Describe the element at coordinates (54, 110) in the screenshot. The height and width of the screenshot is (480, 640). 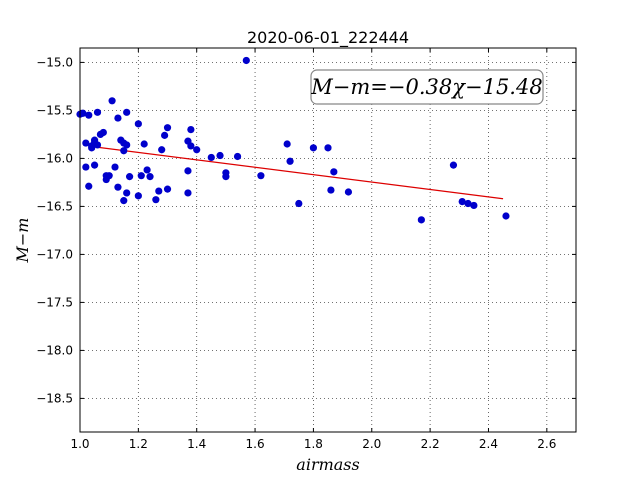
I see `y-tick-label: −15.5` at that location.